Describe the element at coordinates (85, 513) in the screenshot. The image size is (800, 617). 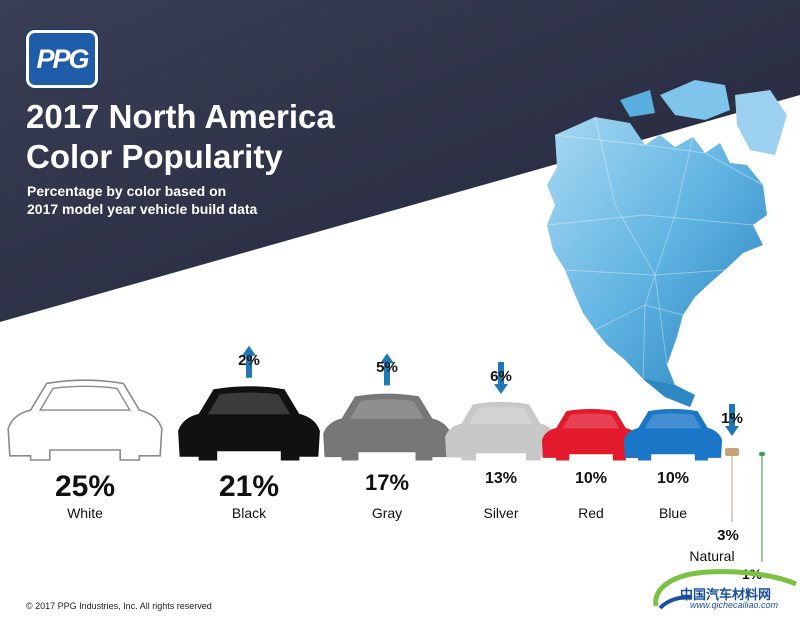
I see `category-label-white: White` at that location.